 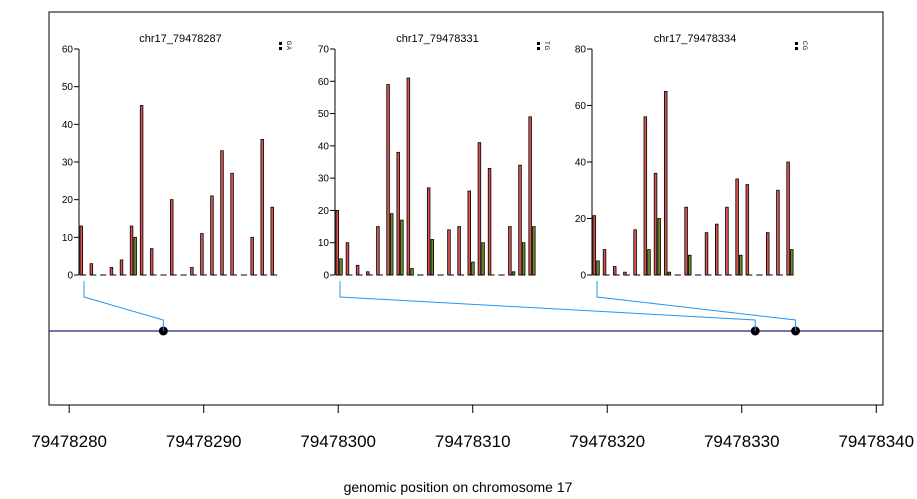 I want to click on panel-title: chr17_79478331, so click(x=437, y=39).